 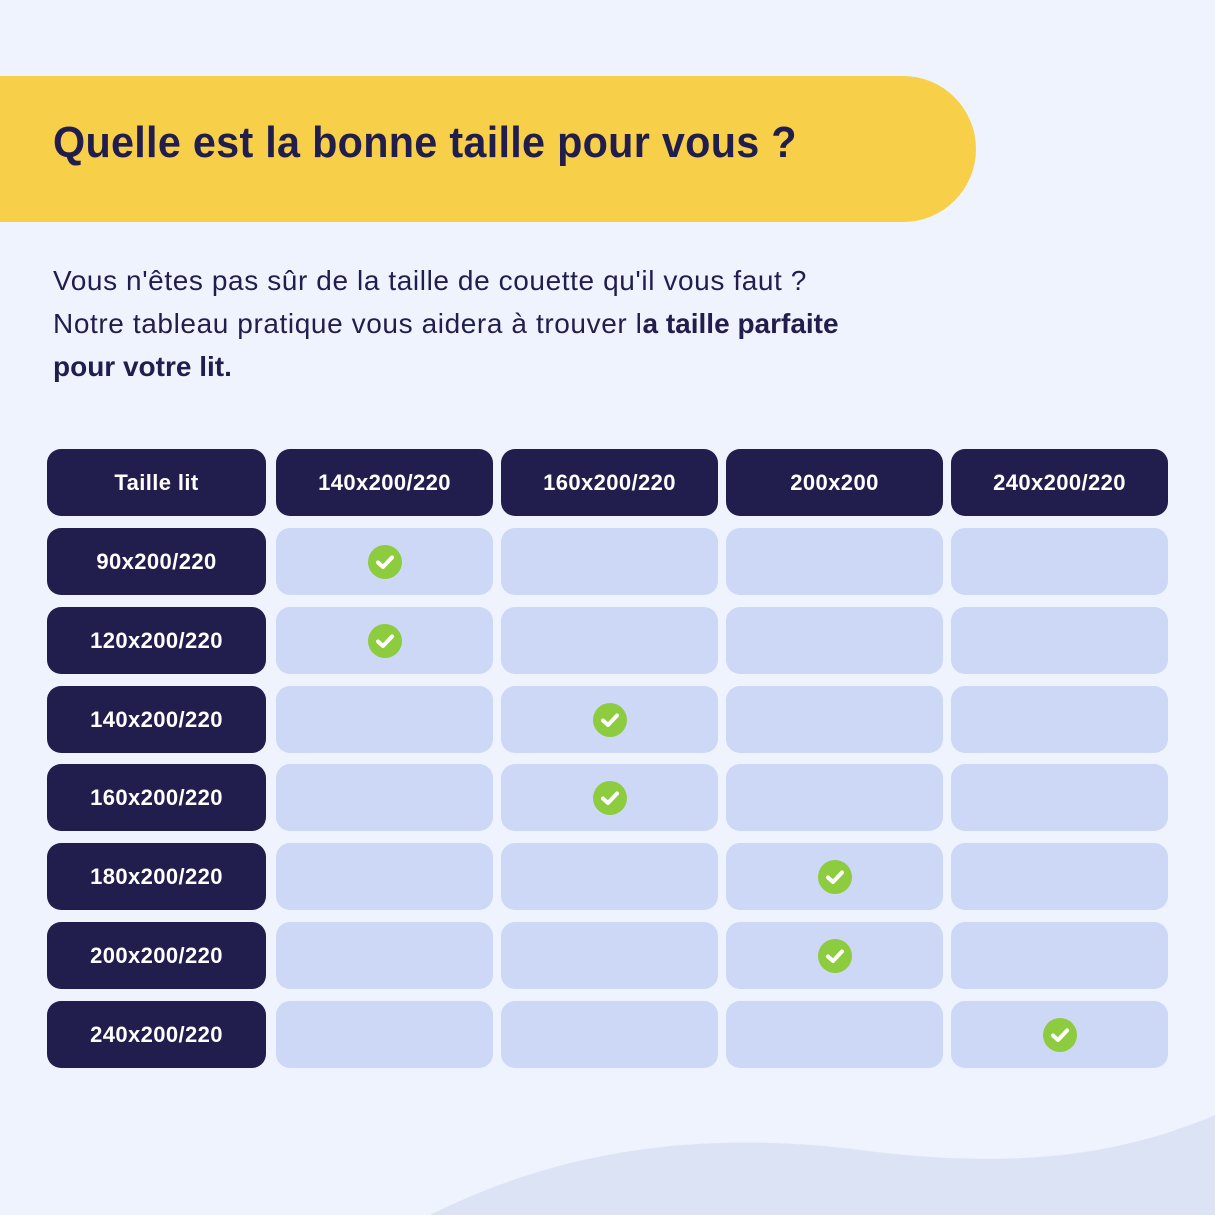 What do you see at coordinates (1059, 482) in the screenshot?
I see `column-header: 240x200/220` at bounding box center [1059, 482].